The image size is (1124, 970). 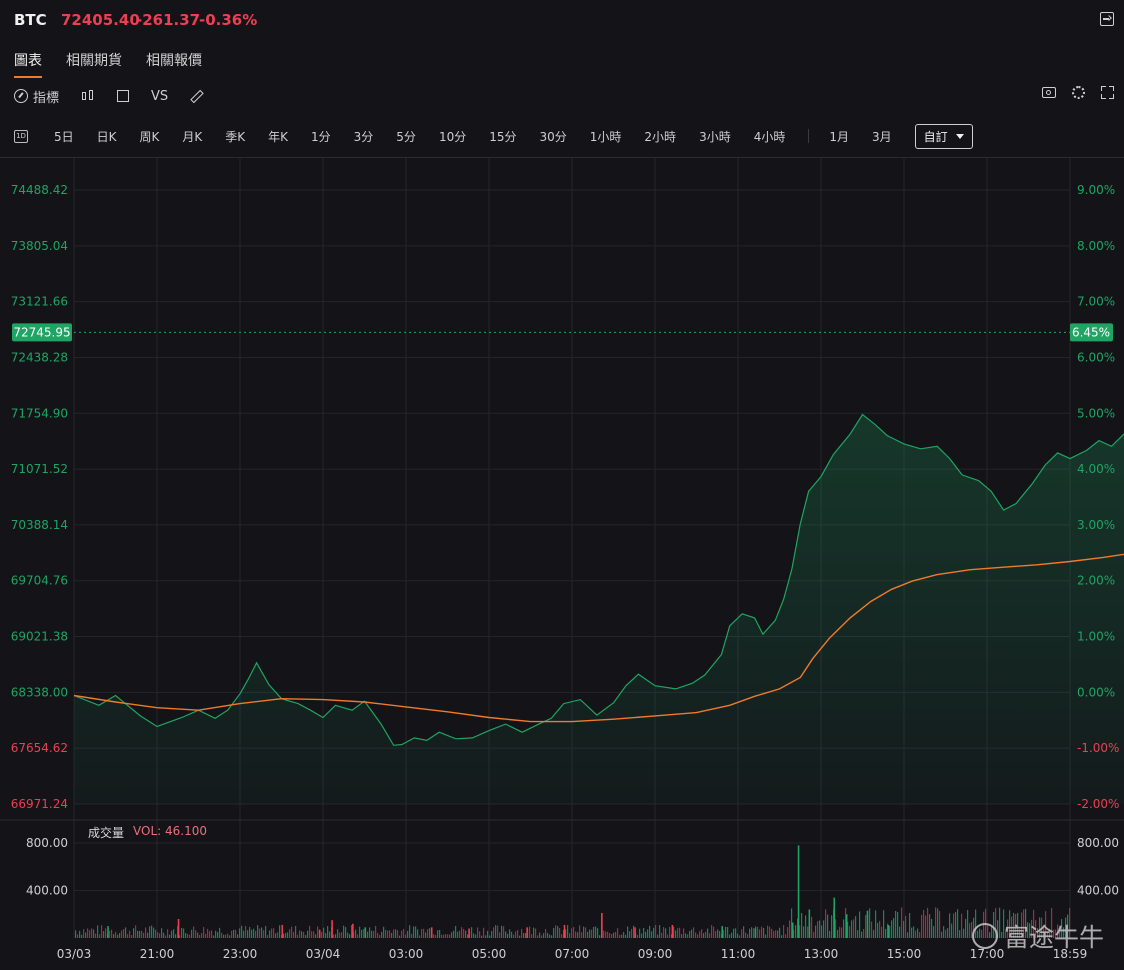 I want to click on intraday-1d-button: 1D, so click(x=21, y=136).